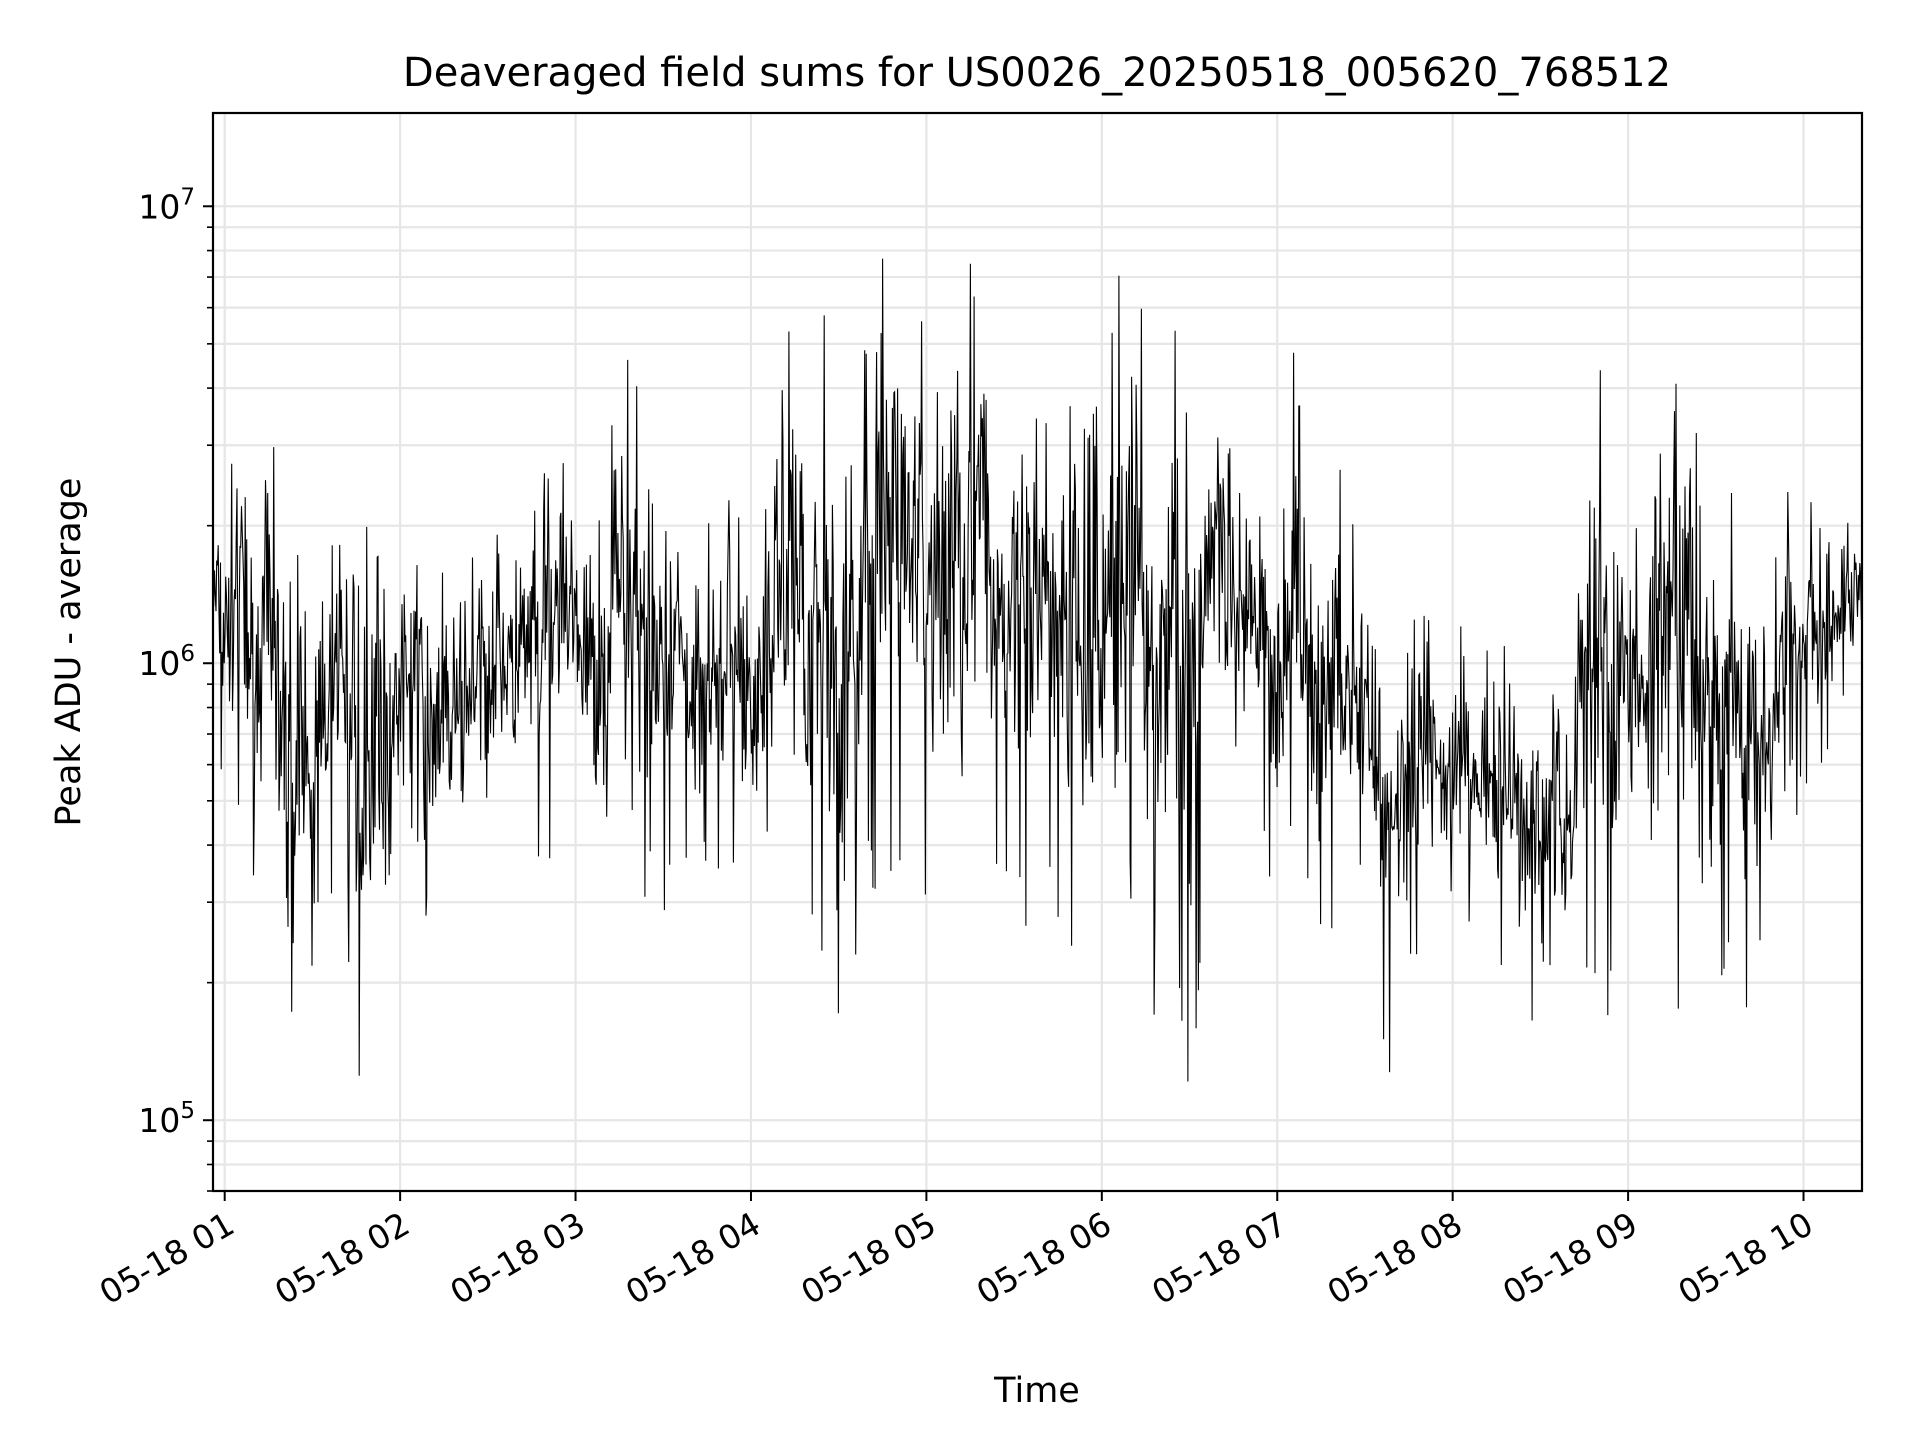 The width and height of the screenshot is (1920, 1445). What do you see at coordinates (175, 688) in the screenshot?
I see `y-axis: 105 106 107` at bounding box center [175, 688].